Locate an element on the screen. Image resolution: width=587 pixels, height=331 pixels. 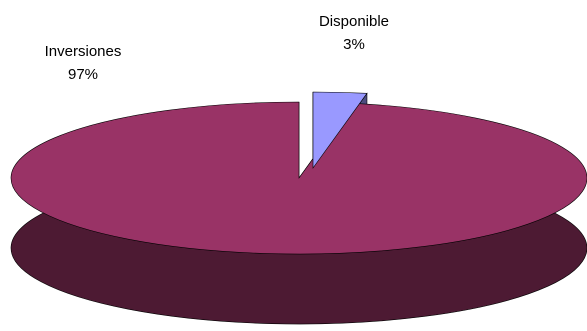
slice-percent-disponible: 3% is located at coordinates (354, 44).